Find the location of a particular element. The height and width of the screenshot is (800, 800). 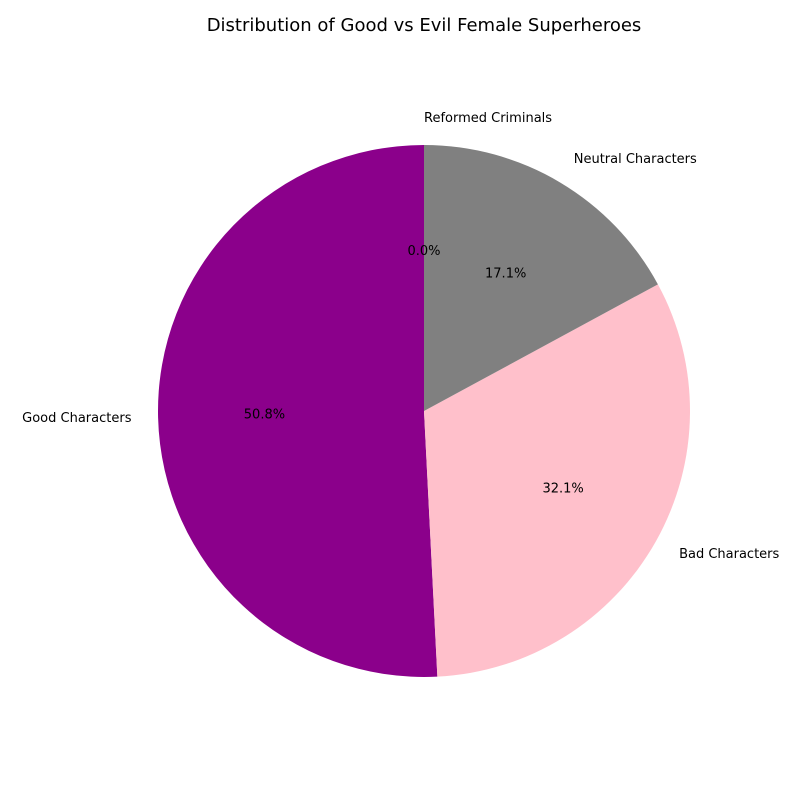

pie-slice-neutral-characters is located at coordinates (541, 278).